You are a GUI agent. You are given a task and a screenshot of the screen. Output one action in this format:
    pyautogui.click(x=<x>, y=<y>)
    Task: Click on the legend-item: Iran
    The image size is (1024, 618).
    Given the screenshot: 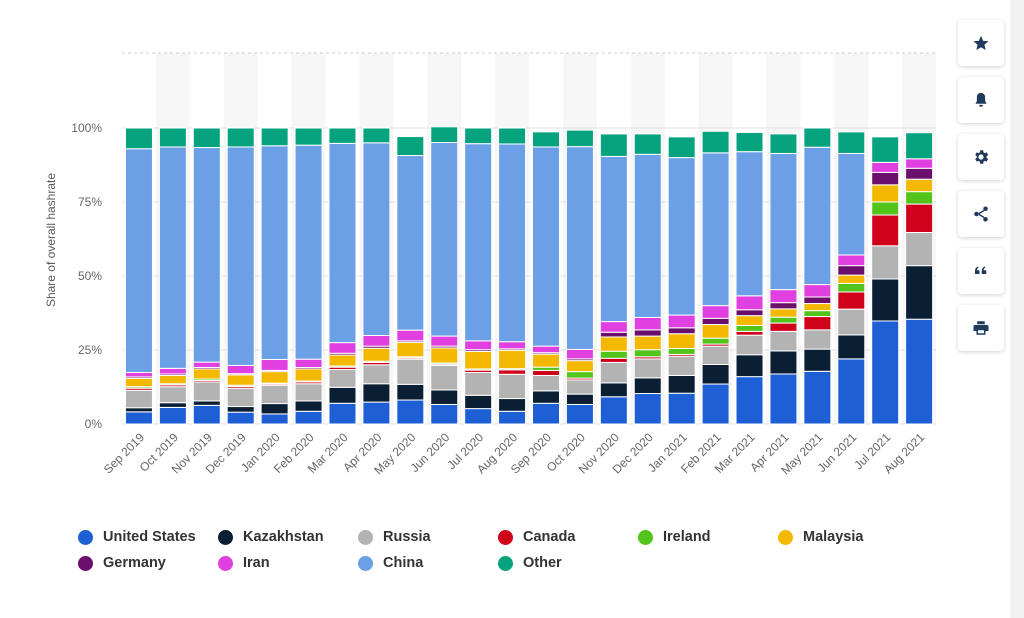 What is the action you would take?
    pyautogui.click(x=288, y=563)
    